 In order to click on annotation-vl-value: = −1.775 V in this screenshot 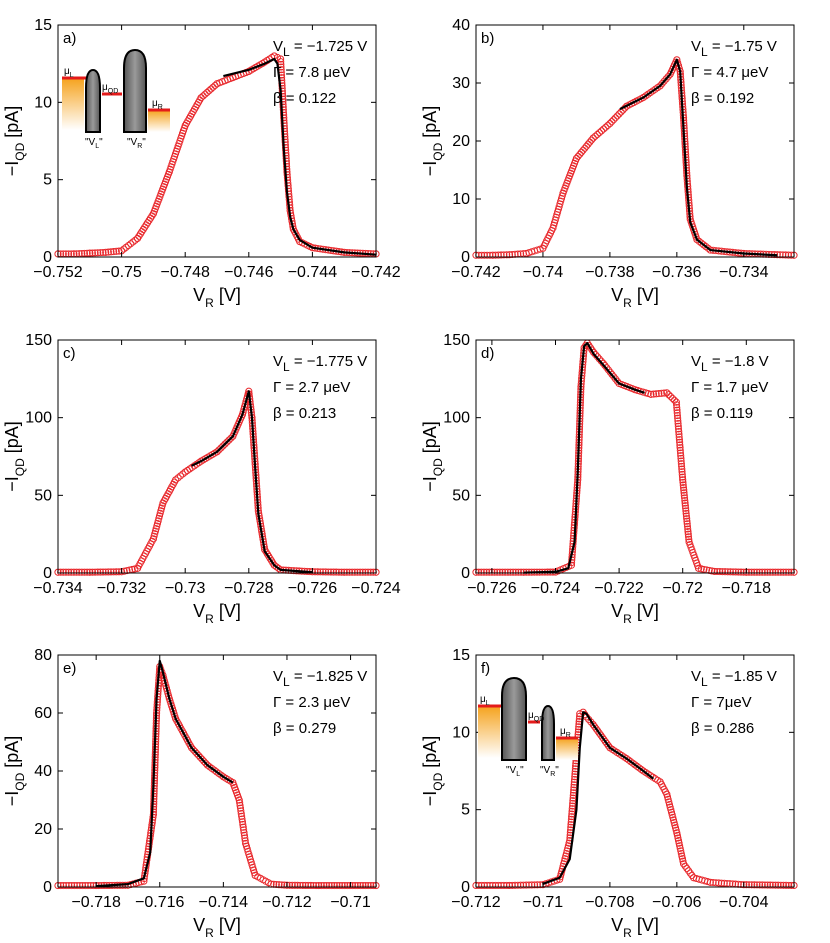, I will do `click(329, 361)`.